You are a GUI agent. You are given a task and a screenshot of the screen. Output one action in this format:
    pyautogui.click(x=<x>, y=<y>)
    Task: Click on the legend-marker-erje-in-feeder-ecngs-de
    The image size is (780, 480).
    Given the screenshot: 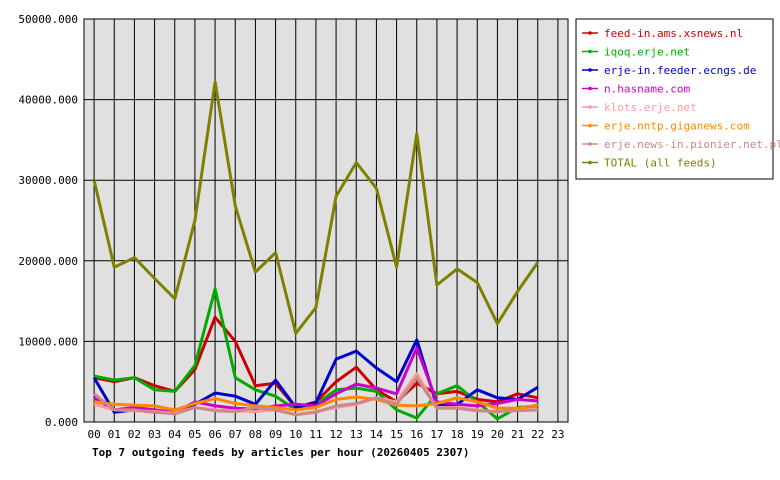 What is the action you would take?
    pyautogui.click(x=590, y=70)
    